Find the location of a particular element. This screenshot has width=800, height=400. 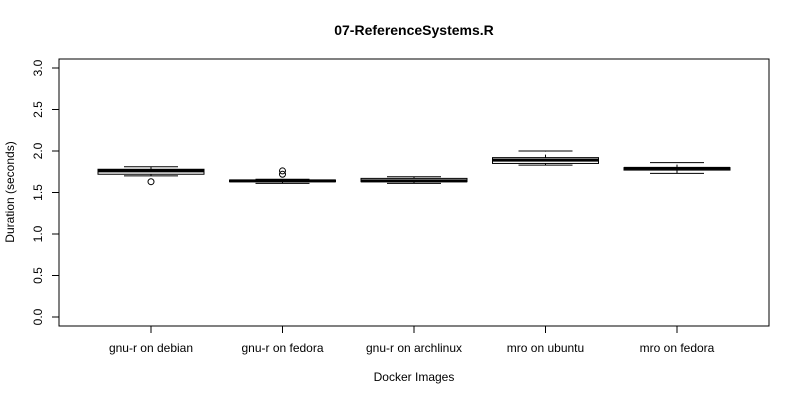

y-tick-label: 2.5 is located at coordinates (38, 109).